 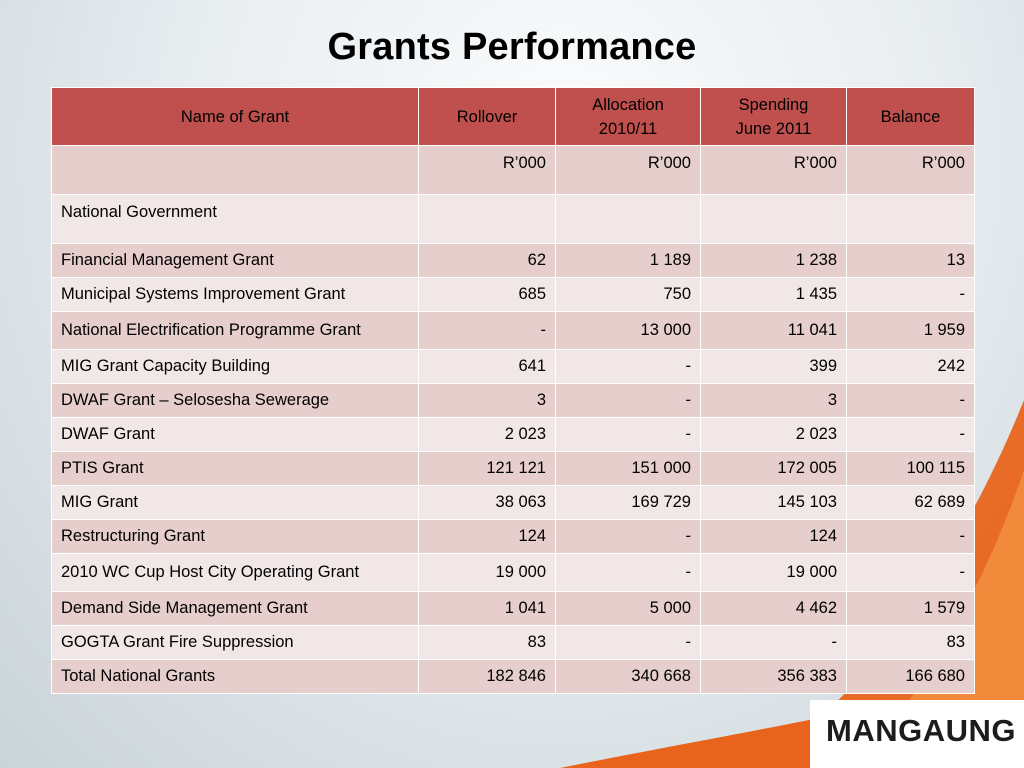 I want to click on value-cell: 1 189, so click(x=628, y=260).